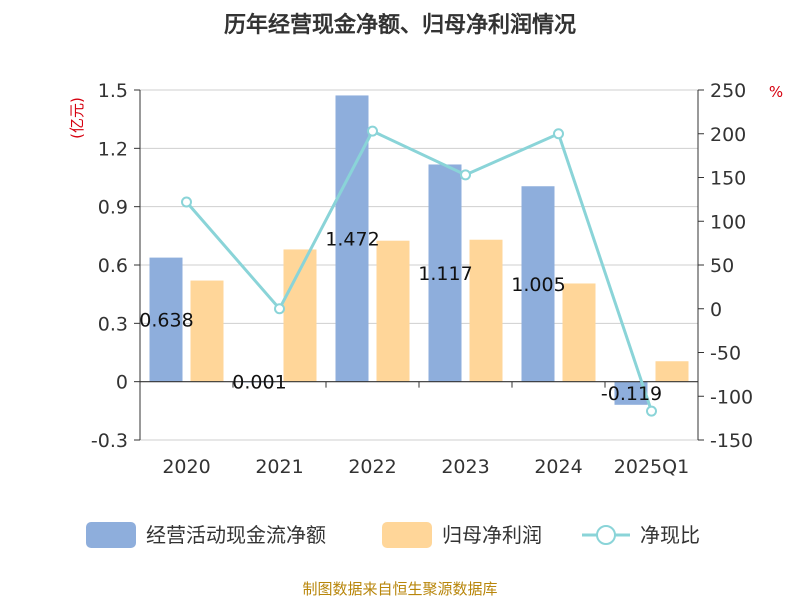  Describe the element at coordinates (651, 411) in the screenshot. I see `ratio-point-2025Q1` at that location.